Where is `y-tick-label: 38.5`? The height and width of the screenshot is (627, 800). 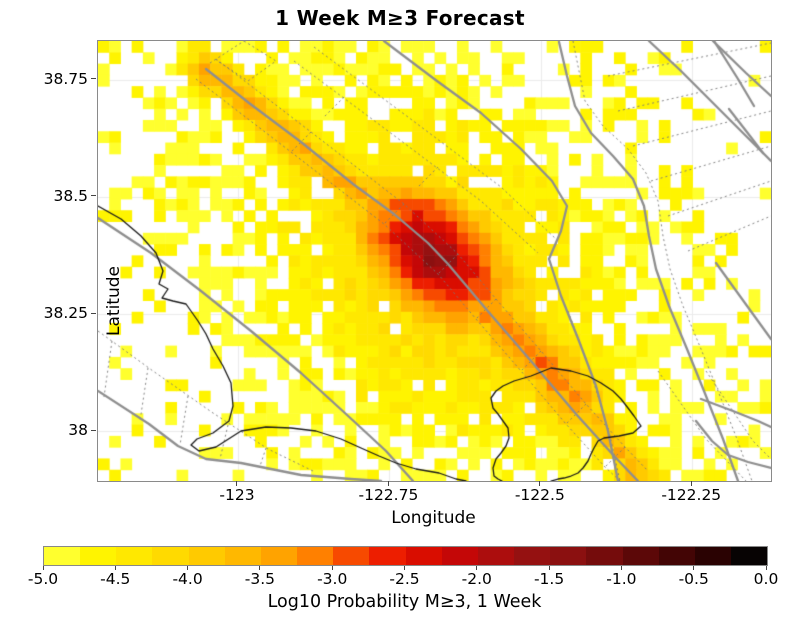
y-tick-label: 38.5 is located at coordinates (70, 195).